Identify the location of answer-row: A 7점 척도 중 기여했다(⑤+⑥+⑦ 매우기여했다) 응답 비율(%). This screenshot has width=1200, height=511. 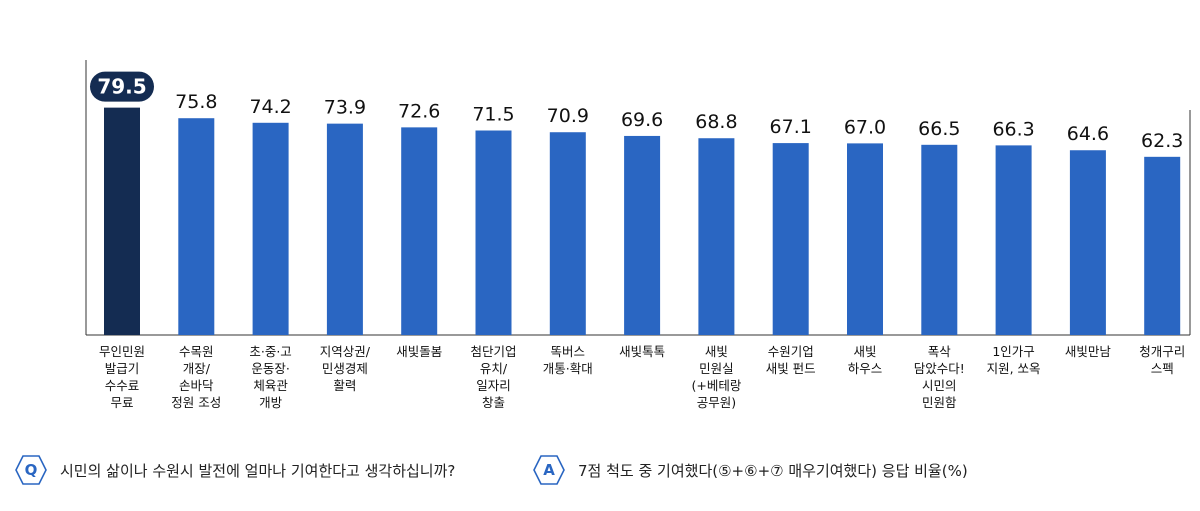
(750, 470).